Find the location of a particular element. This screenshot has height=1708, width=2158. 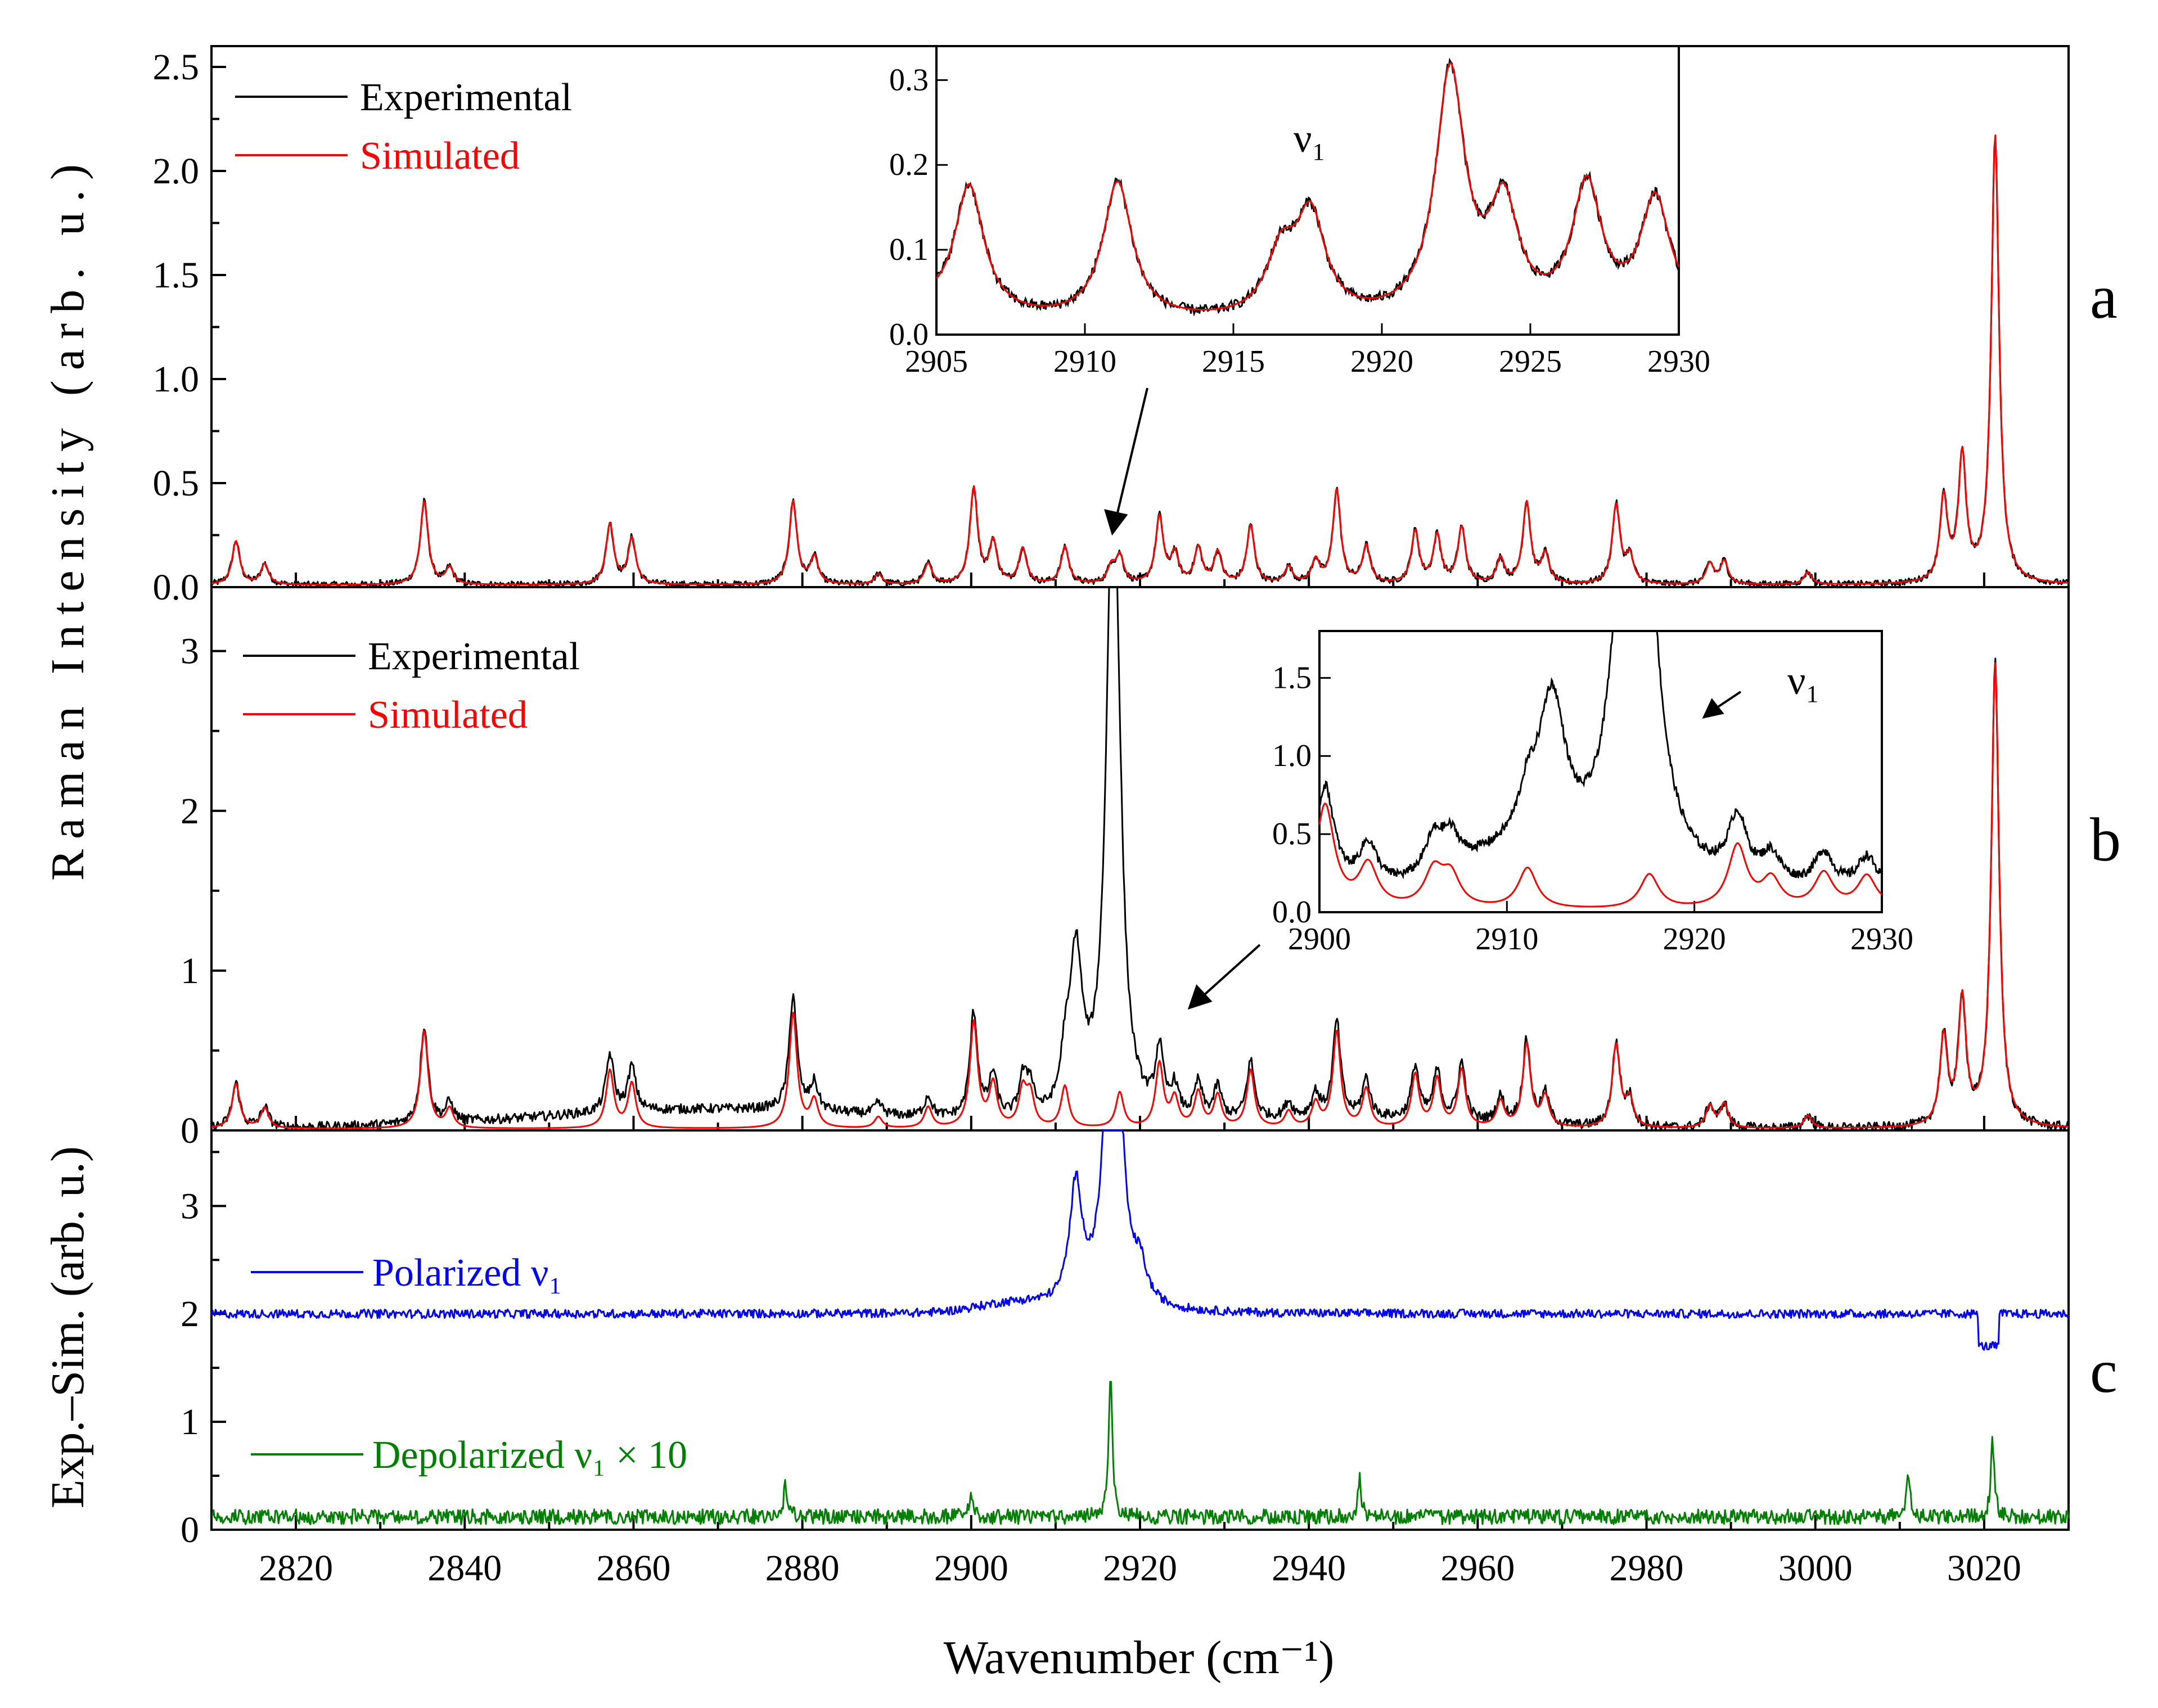

legend-c-polarized: Polarized ν₁ is located at coordinates (467, 1273).